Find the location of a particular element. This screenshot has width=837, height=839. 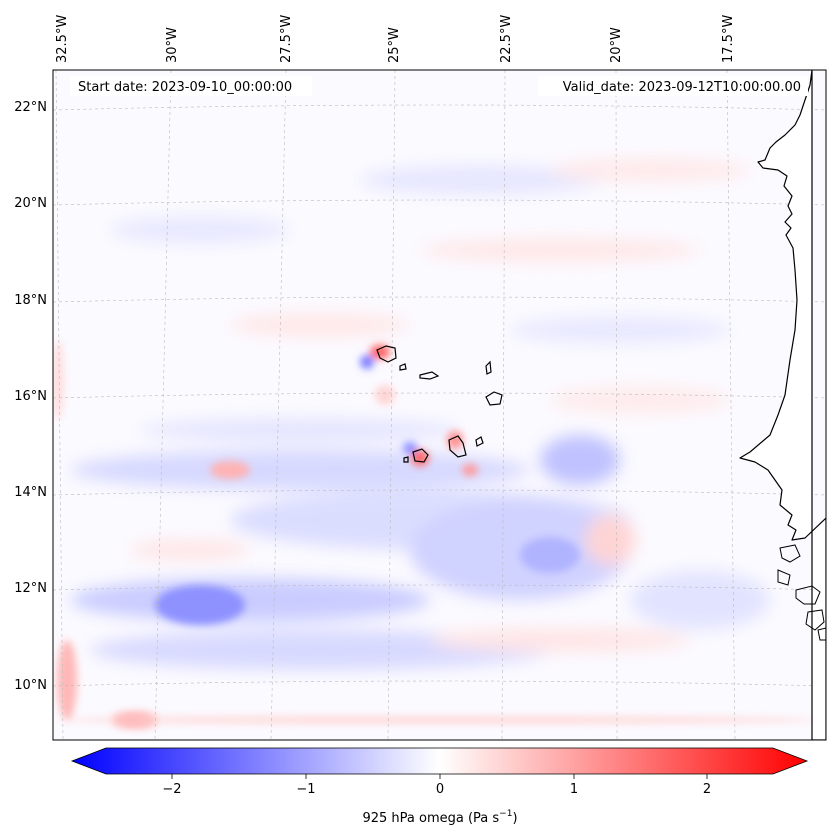

colorbar-tick-label: 0 is located at coordinates (440, 789).